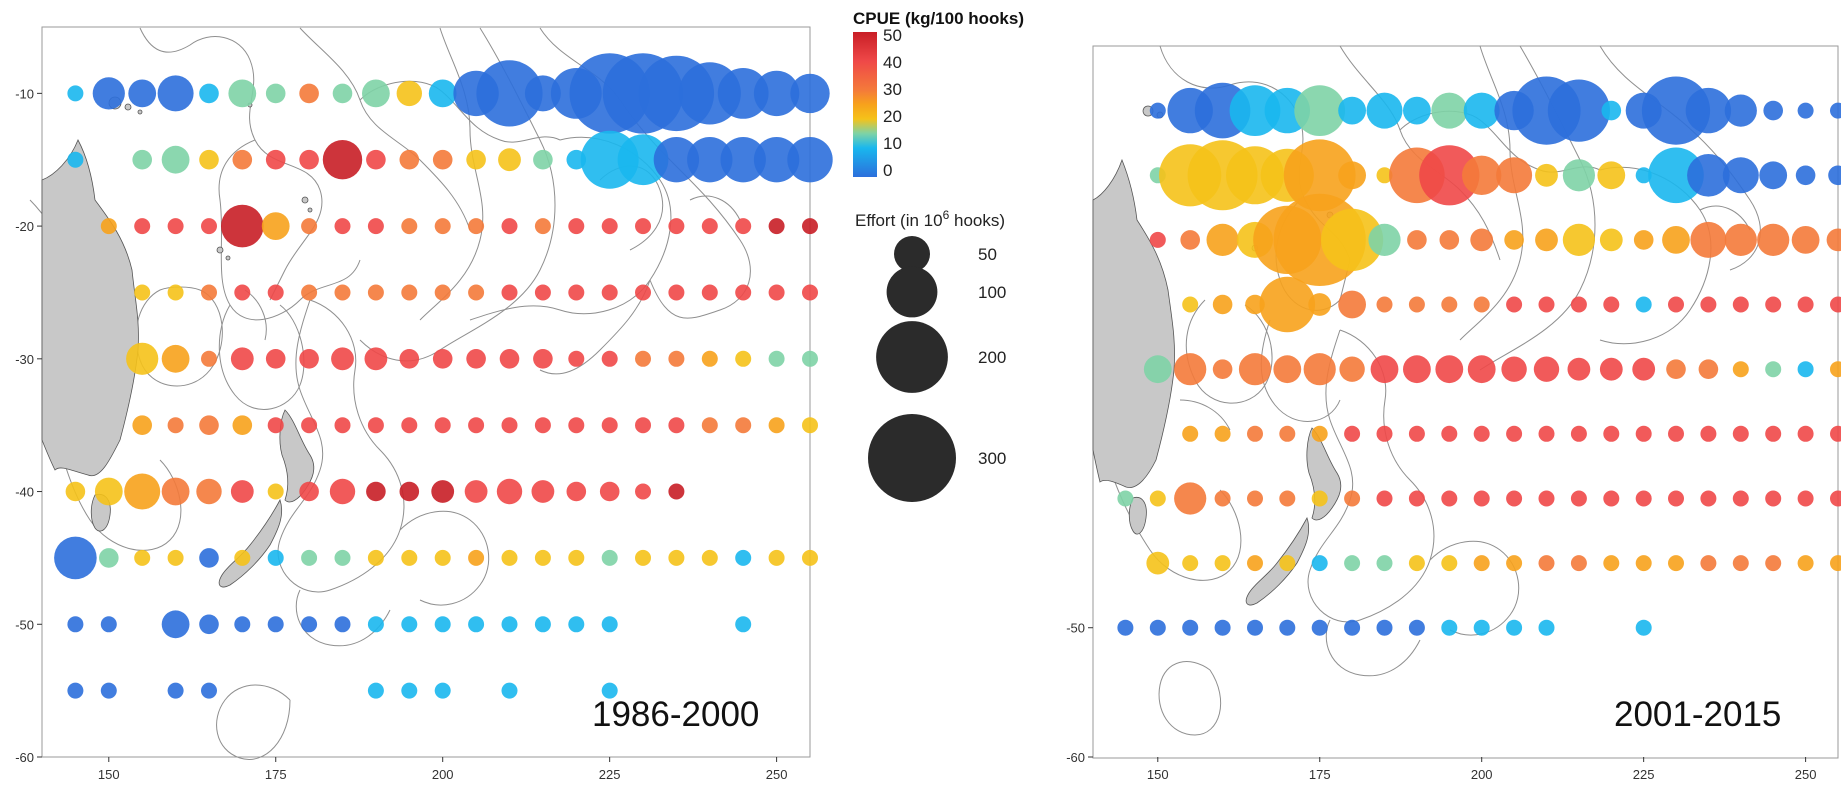 The width and height of the screenshot is (1841, 794). Describe the element at coordinates (892, 143) in the screenshot. I see `colorbar-tick-label: 10` at that location.